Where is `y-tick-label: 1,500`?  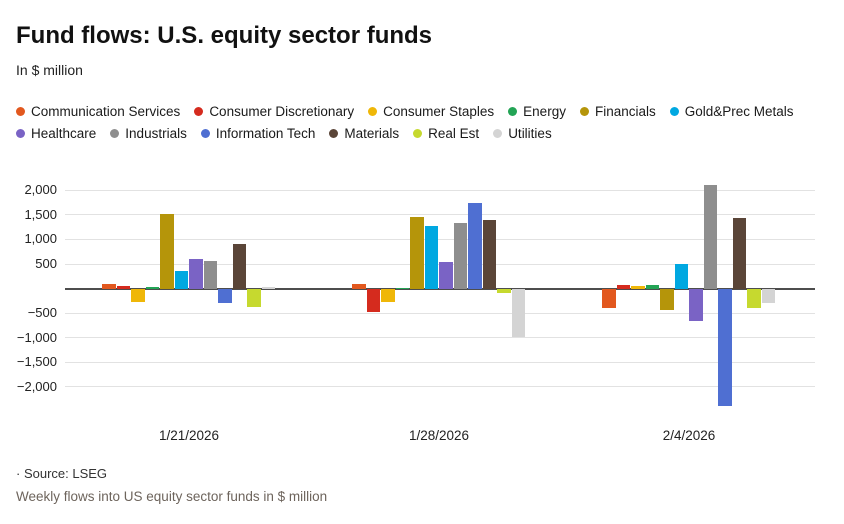 y-tick-label: 1,500 is located at coordinates (40, 214).